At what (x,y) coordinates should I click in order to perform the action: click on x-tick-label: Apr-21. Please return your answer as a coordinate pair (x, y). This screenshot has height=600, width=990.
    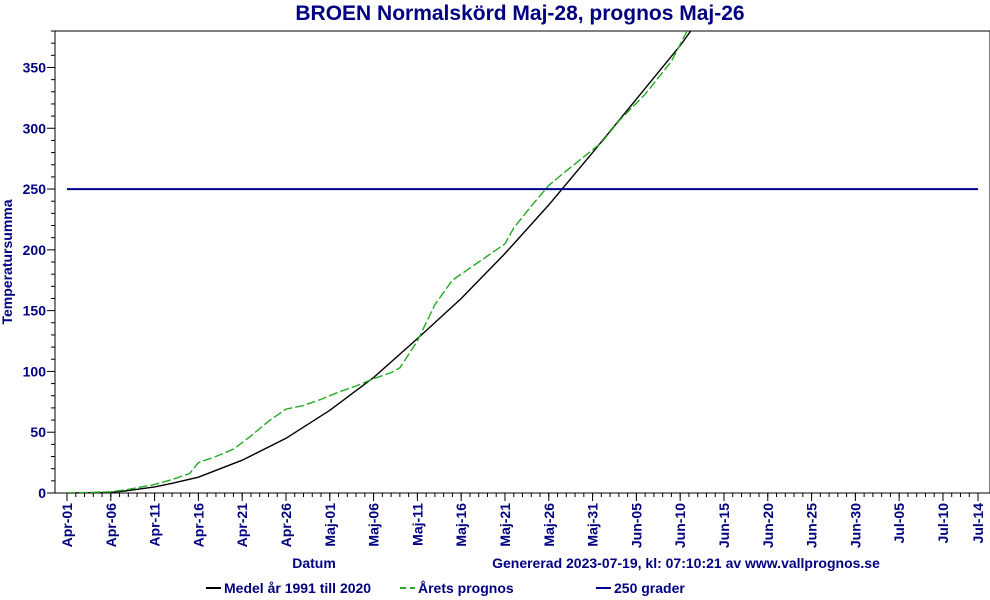
    Looking at the image, I should click on (242, 525).